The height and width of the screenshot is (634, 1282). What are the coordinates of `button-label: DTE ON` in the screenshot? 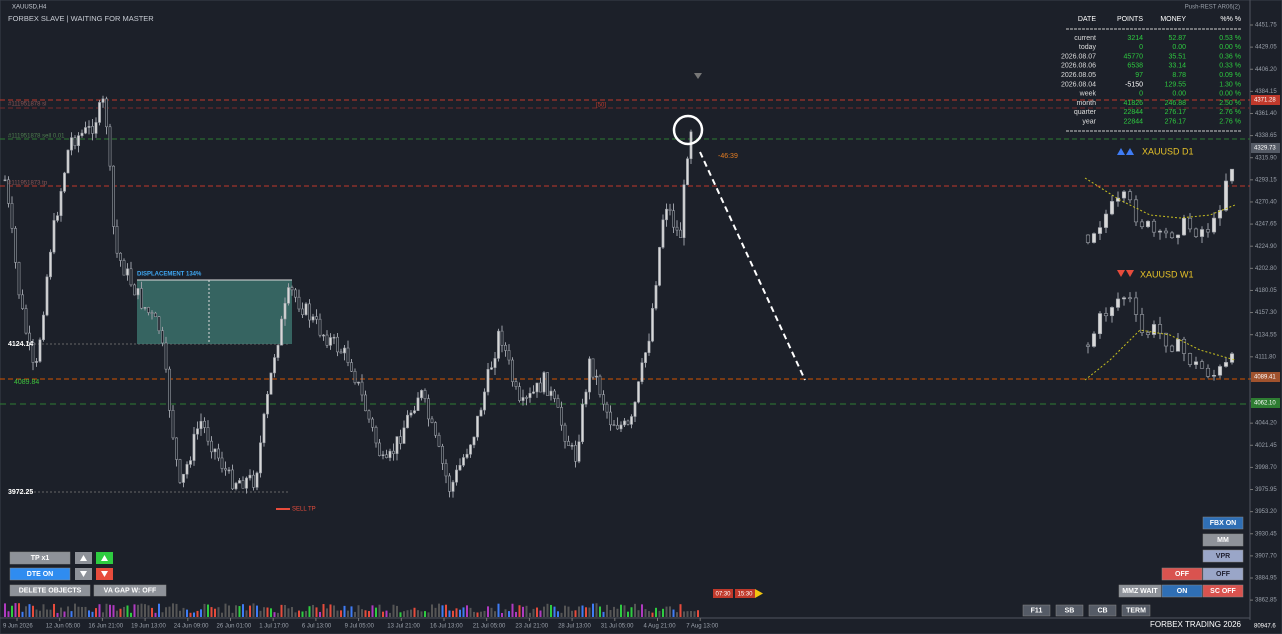 It's located at (40, 574).